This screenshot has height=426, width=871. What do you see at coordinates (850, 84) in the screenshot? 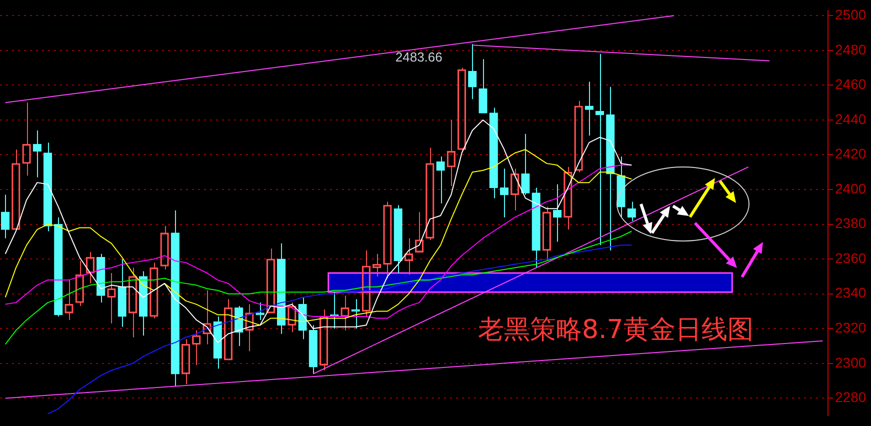
I see `y-tick-label: 2460` at bounding box center [850, 84].